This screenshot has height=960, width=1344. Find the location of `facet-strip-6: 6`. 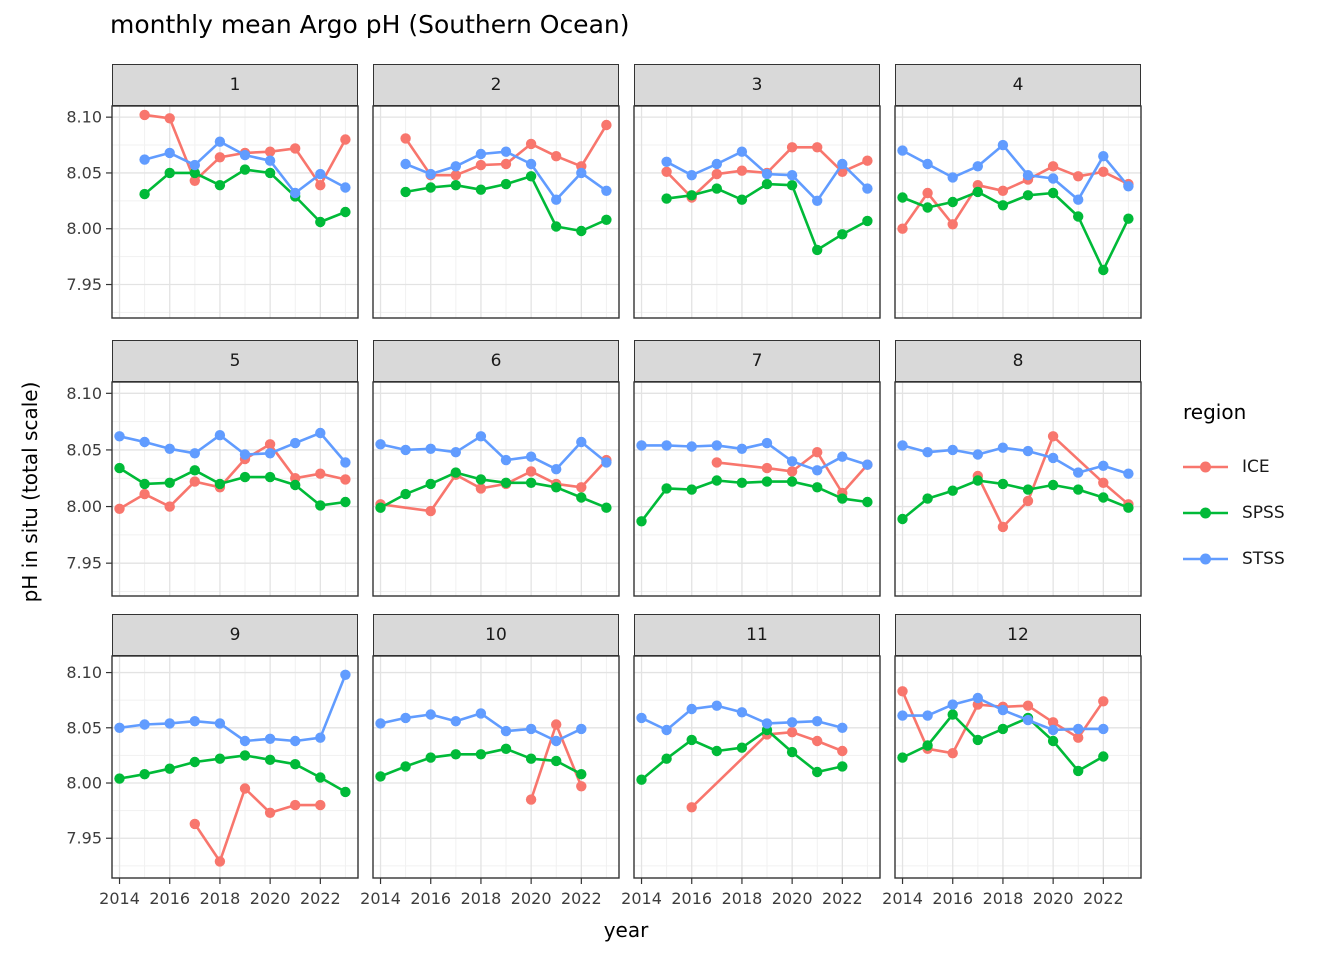

facet-strip-6: 6 is located at coordinates (496, 361).